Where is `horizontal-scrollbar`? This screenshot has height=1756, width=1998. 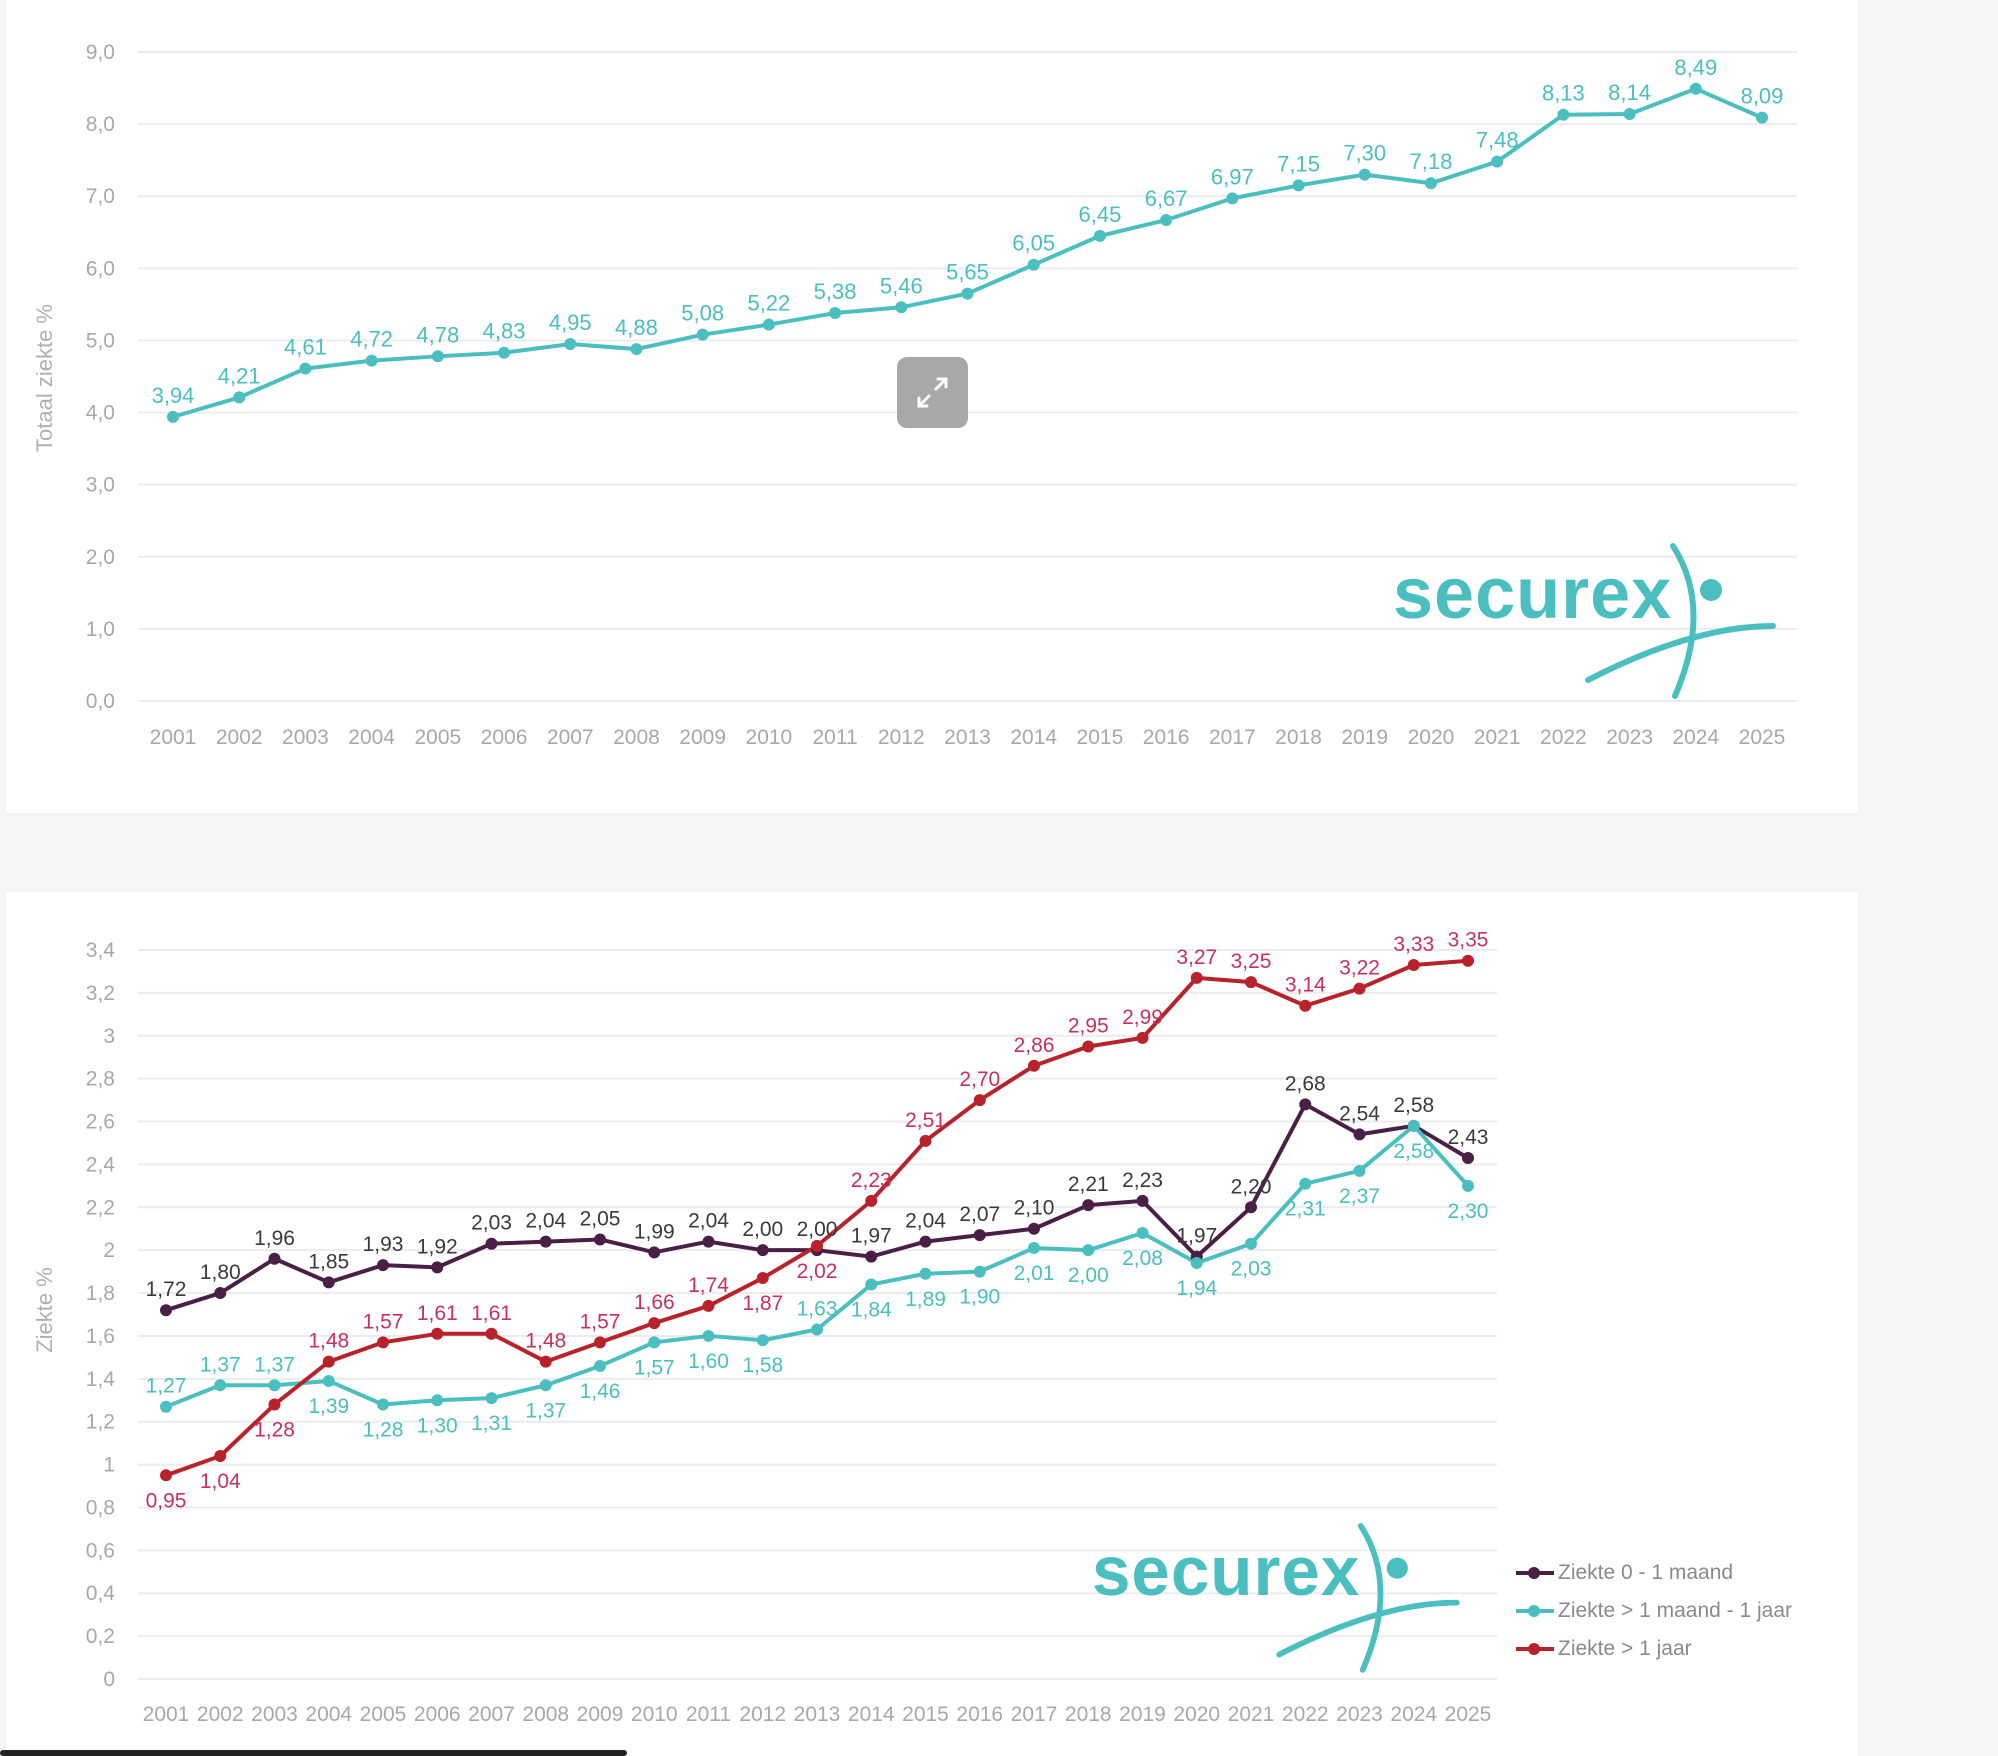
horizontal-scrollbar is located at coordinates (313, 1753).